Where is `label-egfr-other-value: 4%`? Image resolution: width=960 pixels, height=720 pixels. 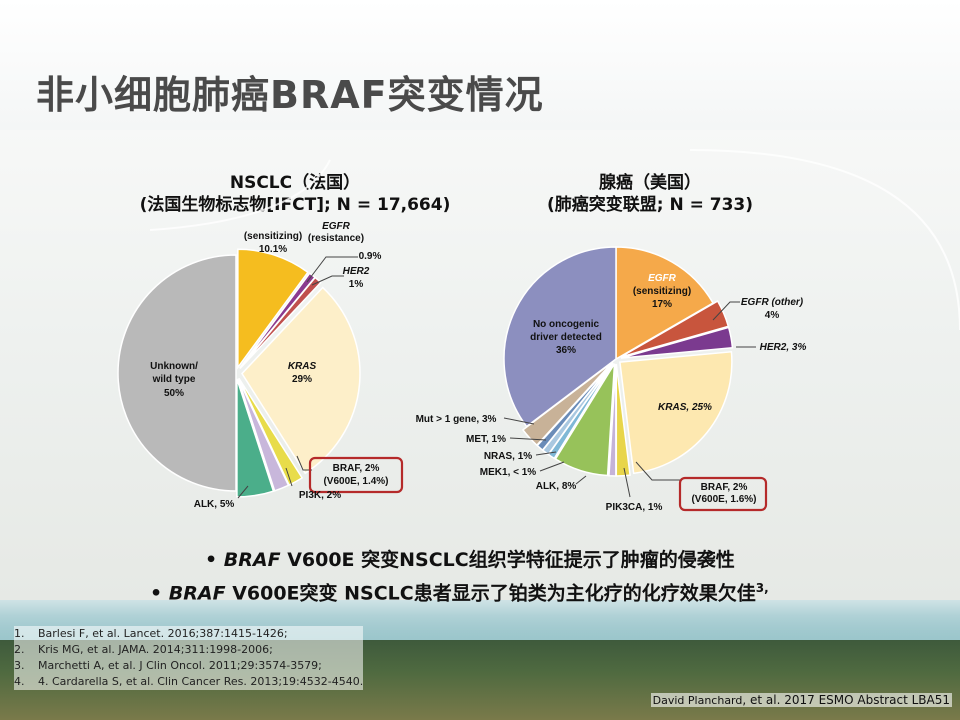
label-egfr-other-value: 4% is located at coordinates (772, 315).